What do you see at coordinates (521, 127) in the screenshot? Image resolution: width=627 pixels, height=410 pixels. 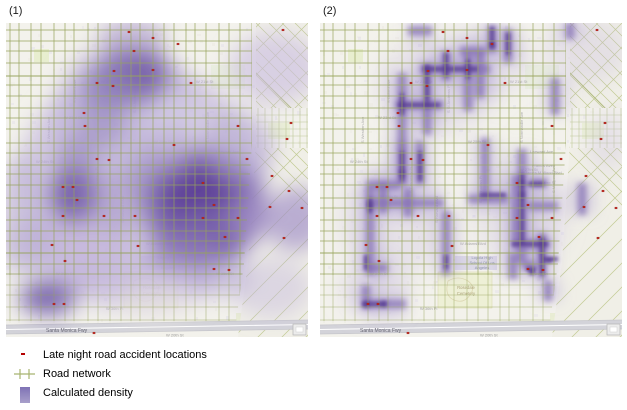 I see `svg-text: S Normandie Ave` at bounding box center [521, 127].